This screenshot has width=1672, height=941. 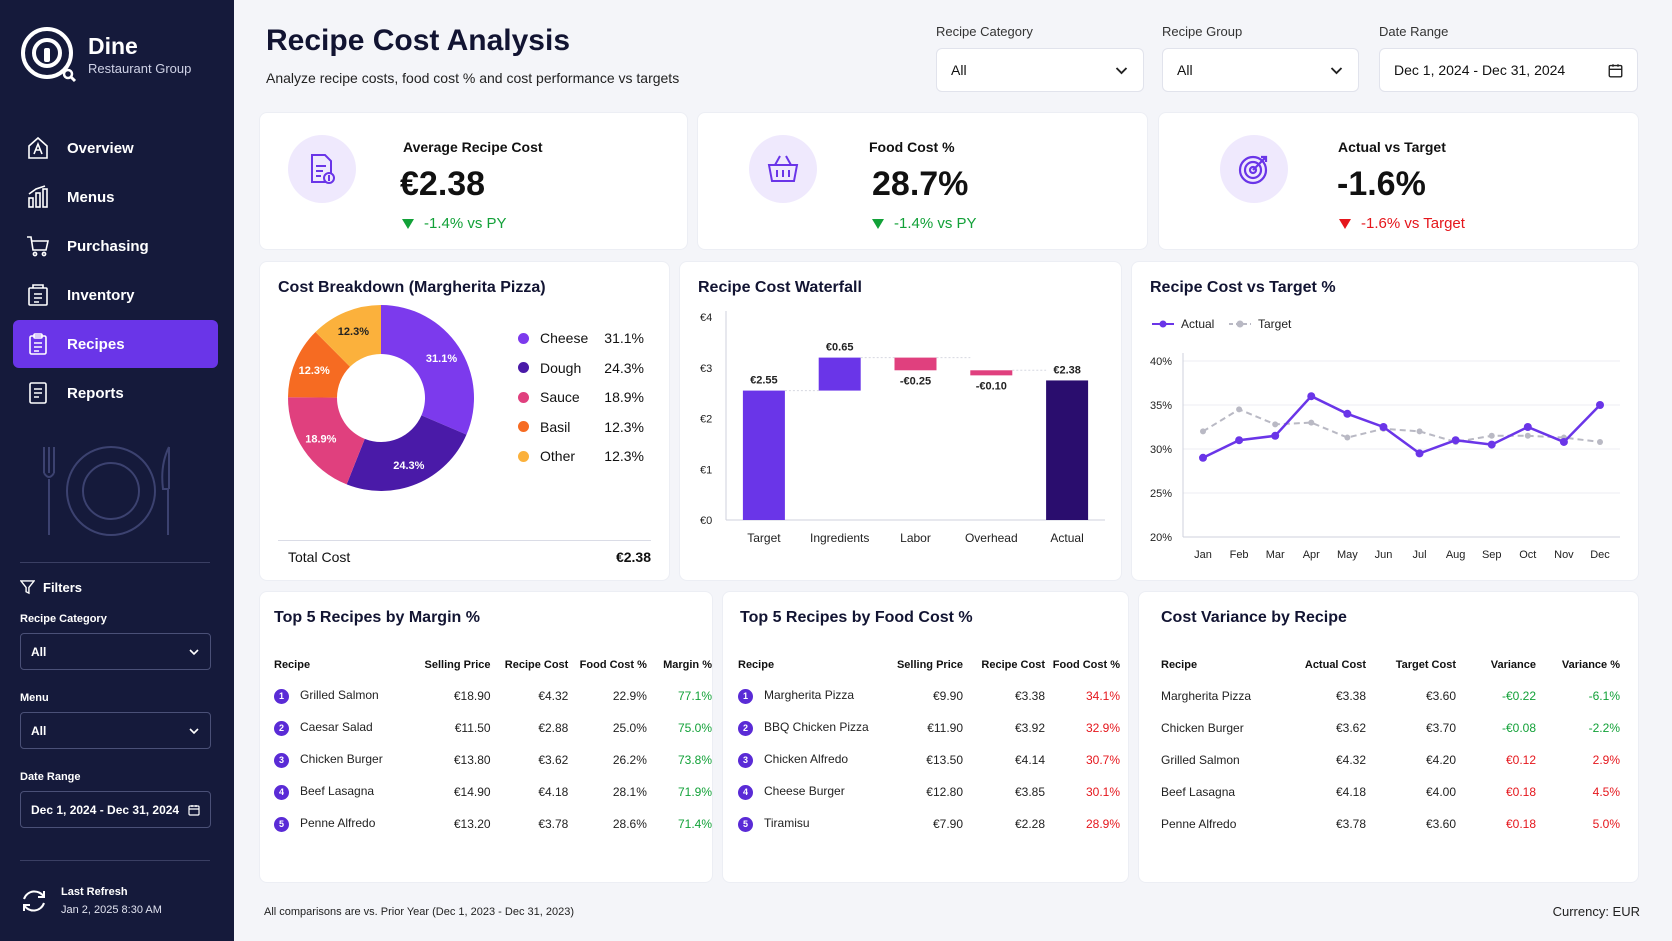 What do you see at coordinates (472, 696) in the screenshot?
I see `table-cell: €18.90` at bounding box center [472, 696].